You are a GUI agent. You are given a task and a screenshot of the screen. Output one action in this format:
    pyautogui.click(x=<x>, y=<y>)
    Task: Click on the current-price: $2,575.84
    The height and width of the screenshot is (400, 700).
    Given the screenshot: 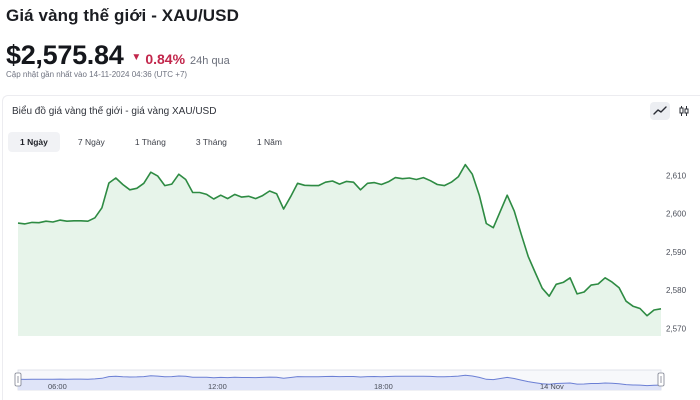 What is the action you would take?
    pyautogui.click(x=65, y=55)
    